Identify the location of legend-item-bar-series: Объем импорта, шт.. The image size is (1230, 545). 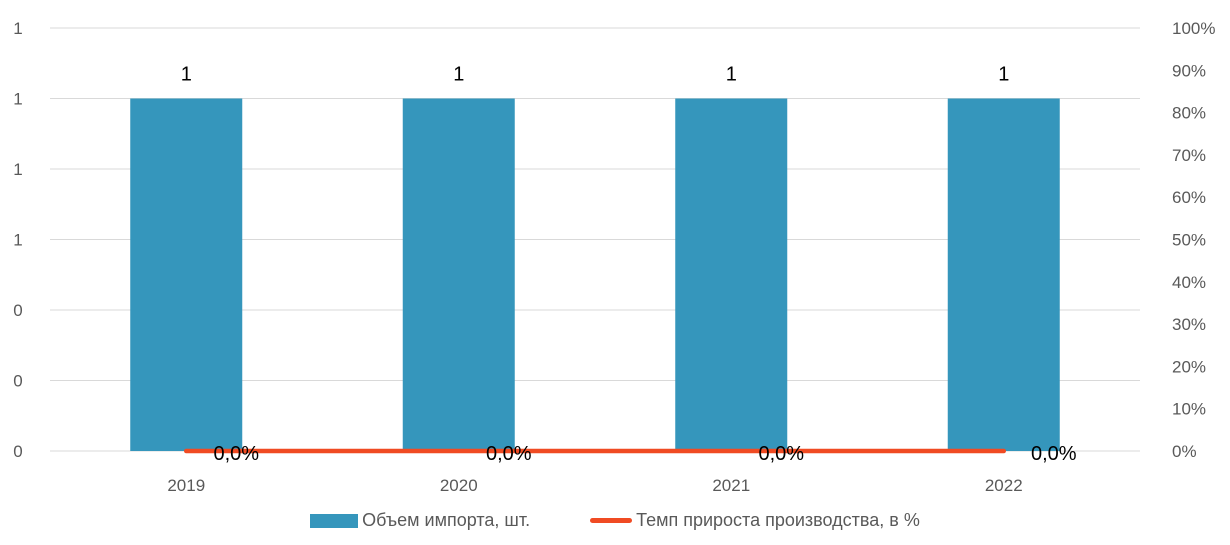
(420, 520).